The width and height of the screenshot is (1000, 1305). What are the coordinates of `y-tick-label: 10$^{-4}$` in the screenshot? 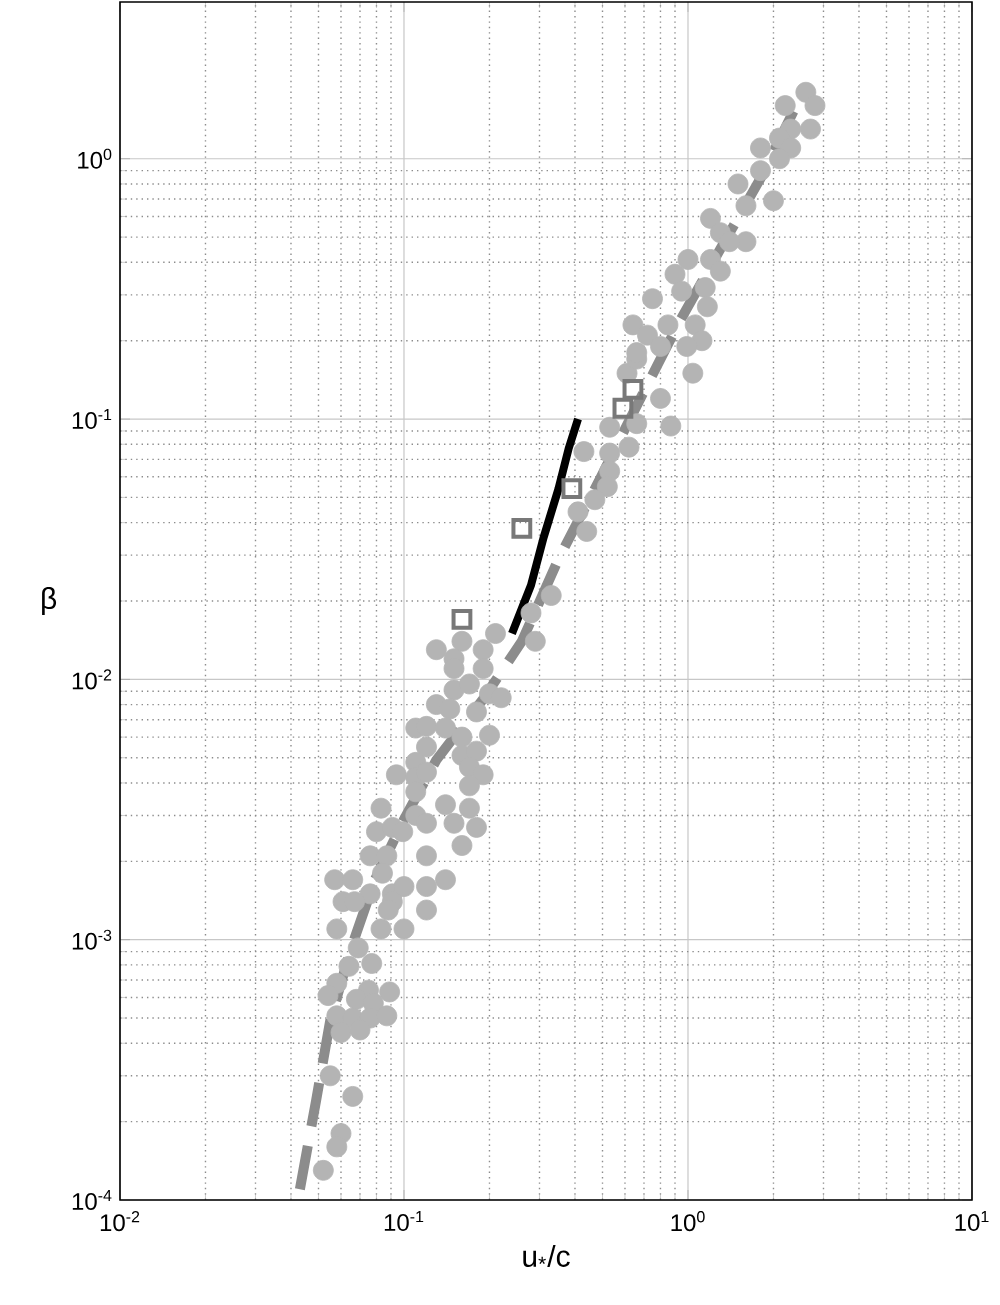 It's located at (92, 1200).